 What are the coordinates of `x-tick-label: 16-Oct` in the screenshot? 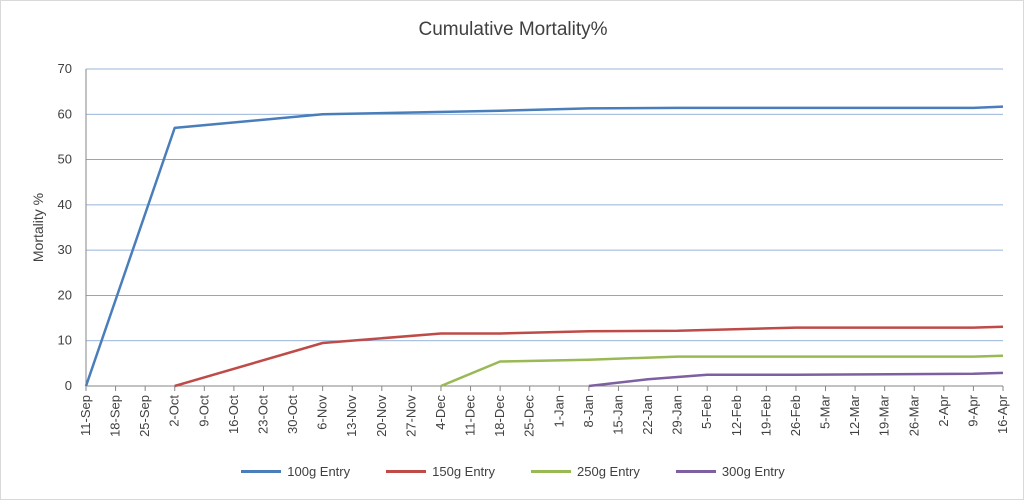 It's located at (233, 414).